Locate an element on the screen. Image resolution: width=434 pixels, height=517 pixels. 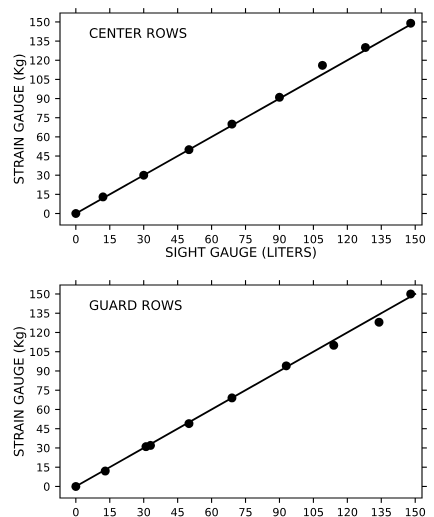
text: CENTER ROWS is located at coordinates (138, 33).